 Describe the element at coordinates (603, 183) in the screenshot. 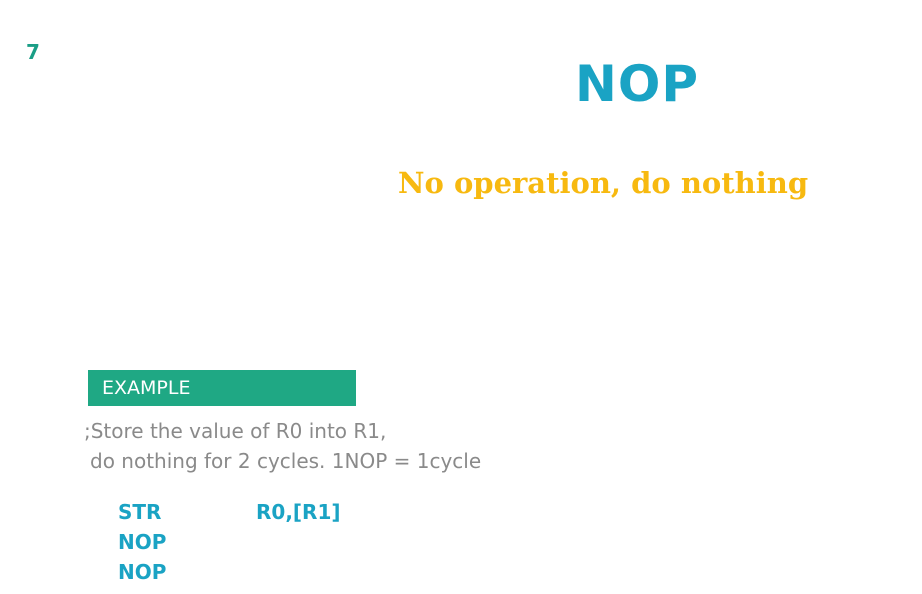

I see `slide-subtitle: No operation, do nothing` at that location.